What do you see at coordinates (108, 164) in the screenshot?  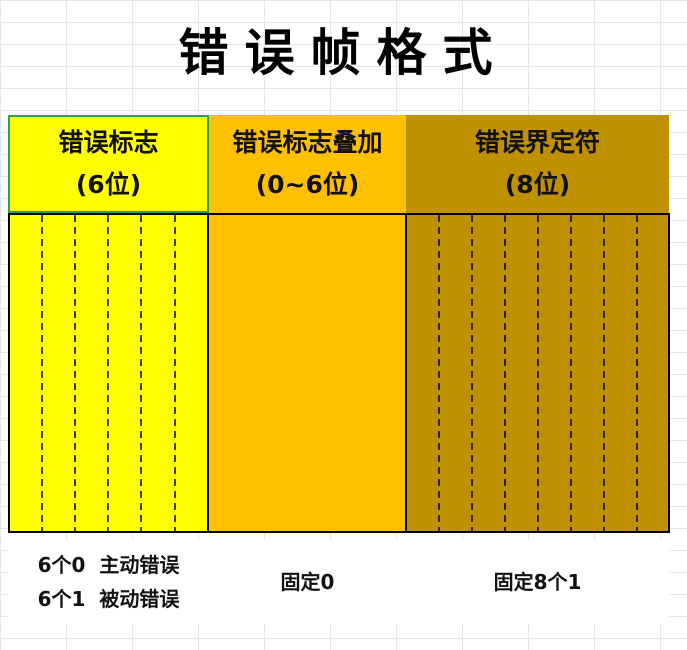 I see `error-flag-header: 错误标志 (6位)` at bounding box center [108, 164].